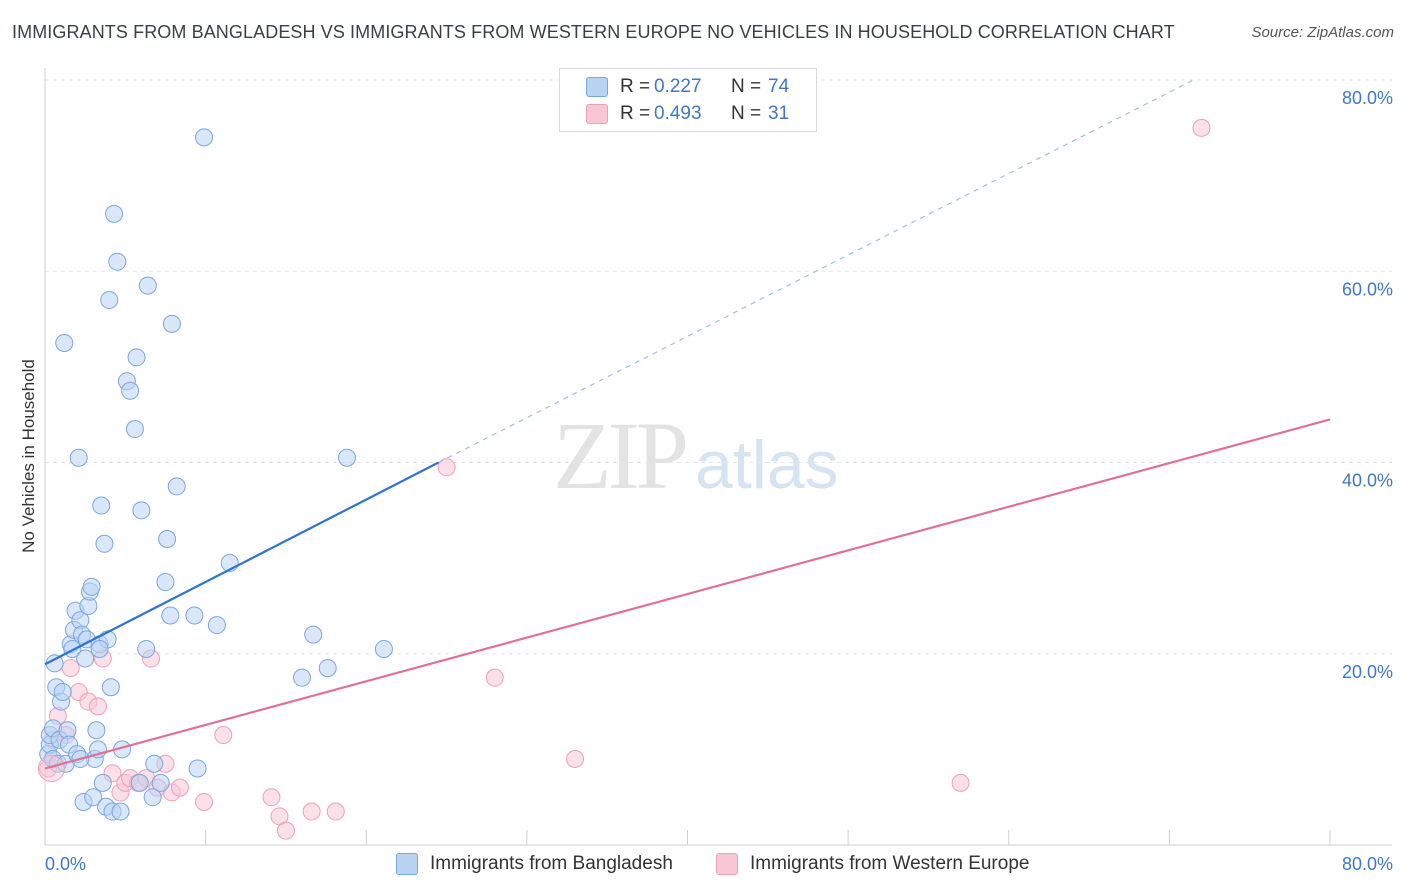  What do you see at coordinates (65, 864) in the screenshot?
I see `x-tick-label-min: 0.0%` at bounding box center [65, 864].